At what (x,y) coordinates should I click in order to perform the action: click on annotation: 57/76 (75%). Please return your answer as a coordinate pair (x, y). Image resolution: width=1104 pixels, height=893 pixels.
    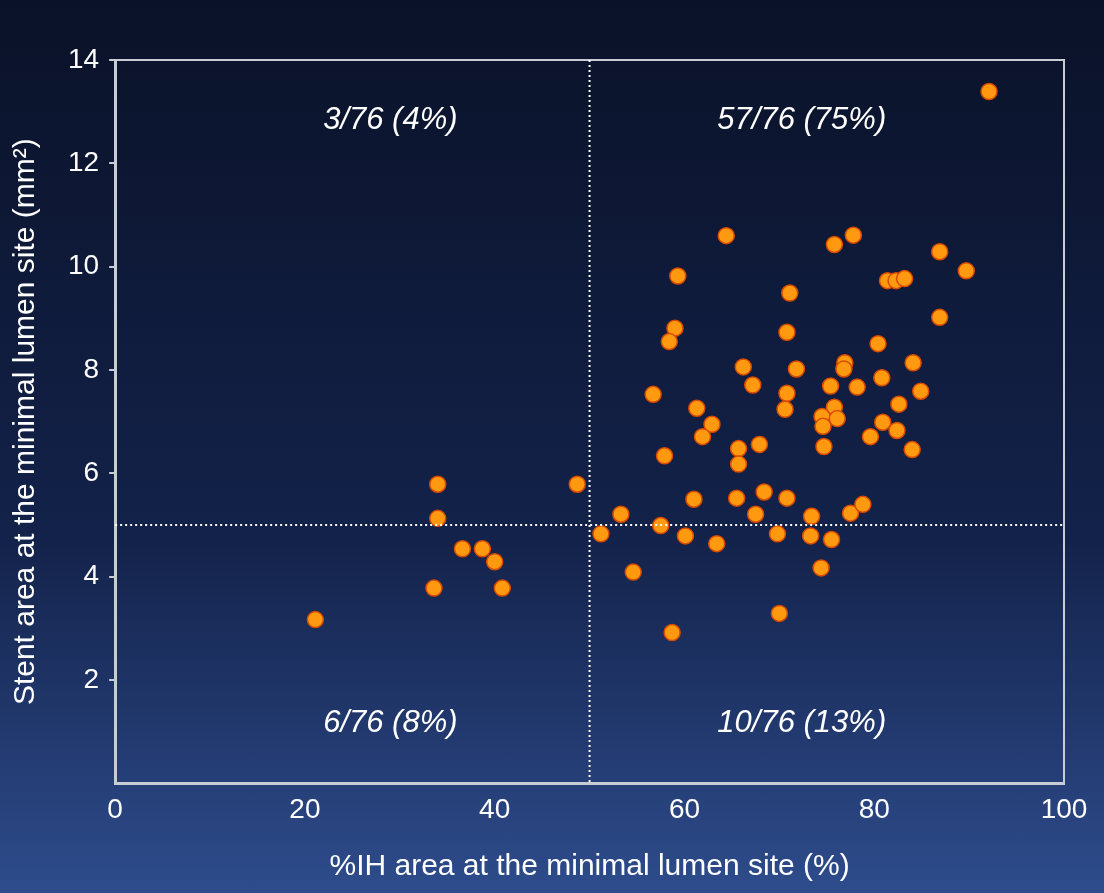
    Looking at the image, I should click on (802, 118).